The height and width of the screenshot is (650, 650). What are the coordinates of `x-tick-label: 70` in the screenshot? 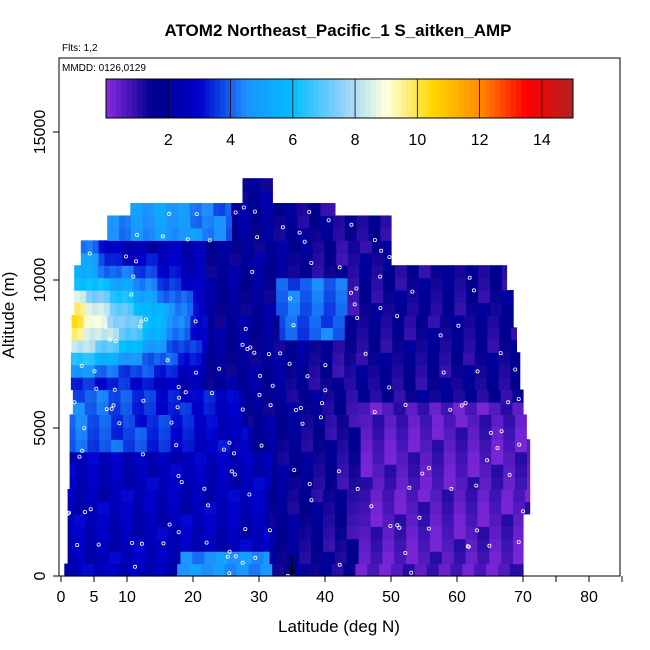 It's located at (523, 597).